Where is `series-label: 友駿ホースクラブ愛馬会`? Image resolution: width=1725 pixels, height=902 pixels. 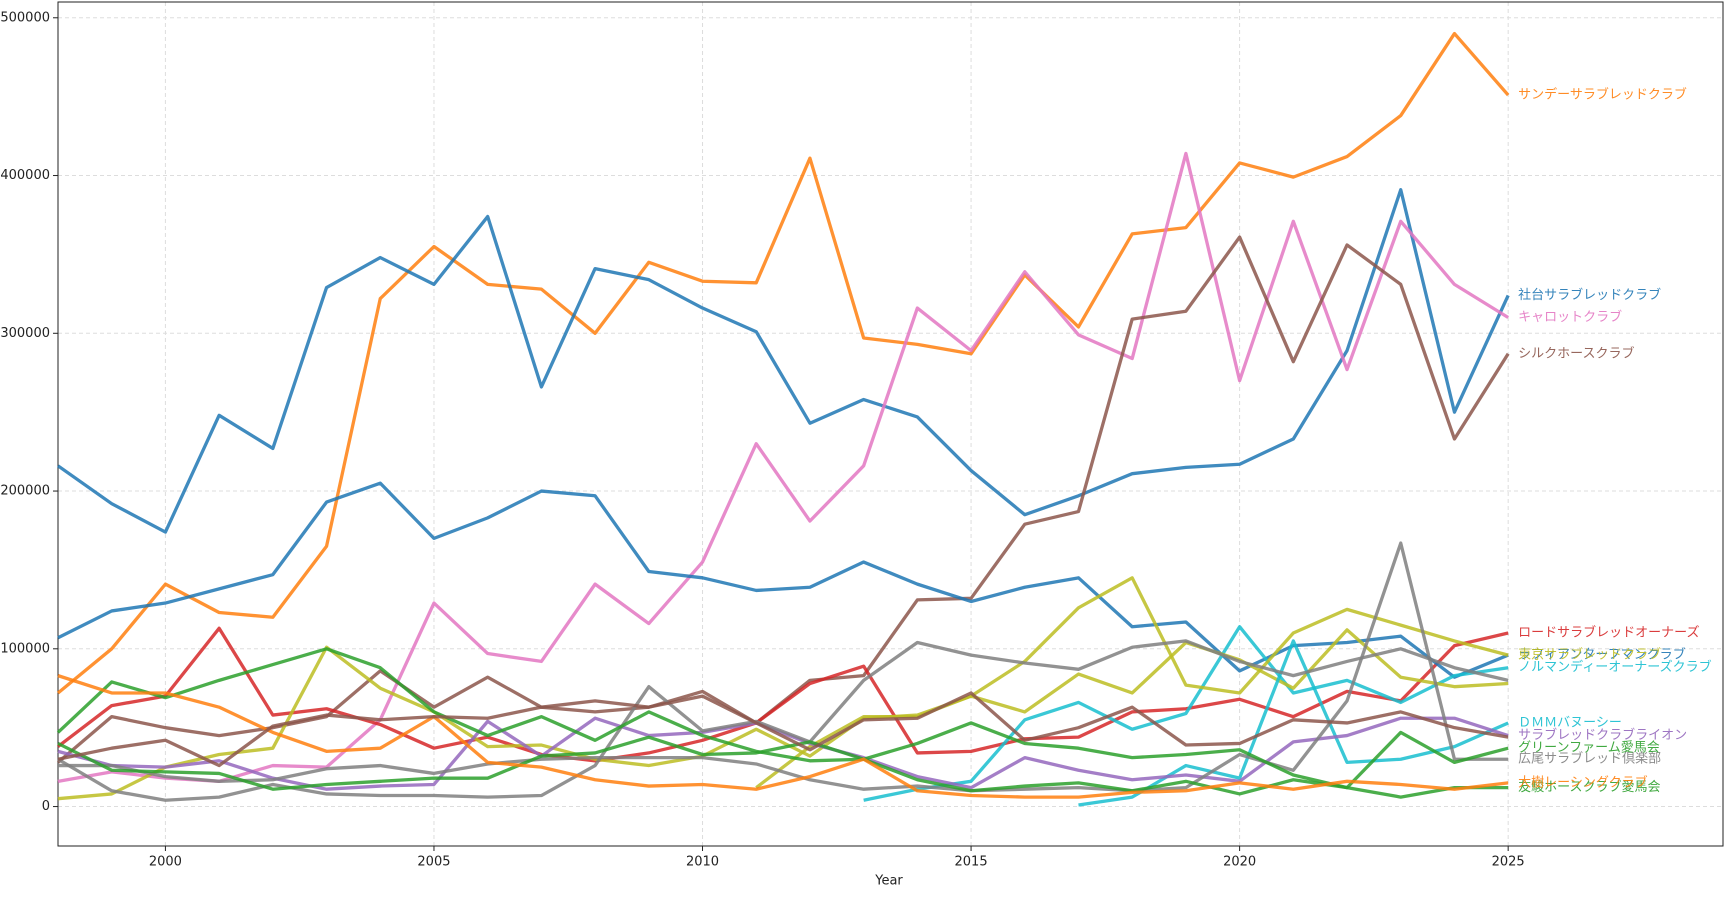 series-label: 友駿ホースクラブ愛馬会 is located at coordinates (1589, 787).